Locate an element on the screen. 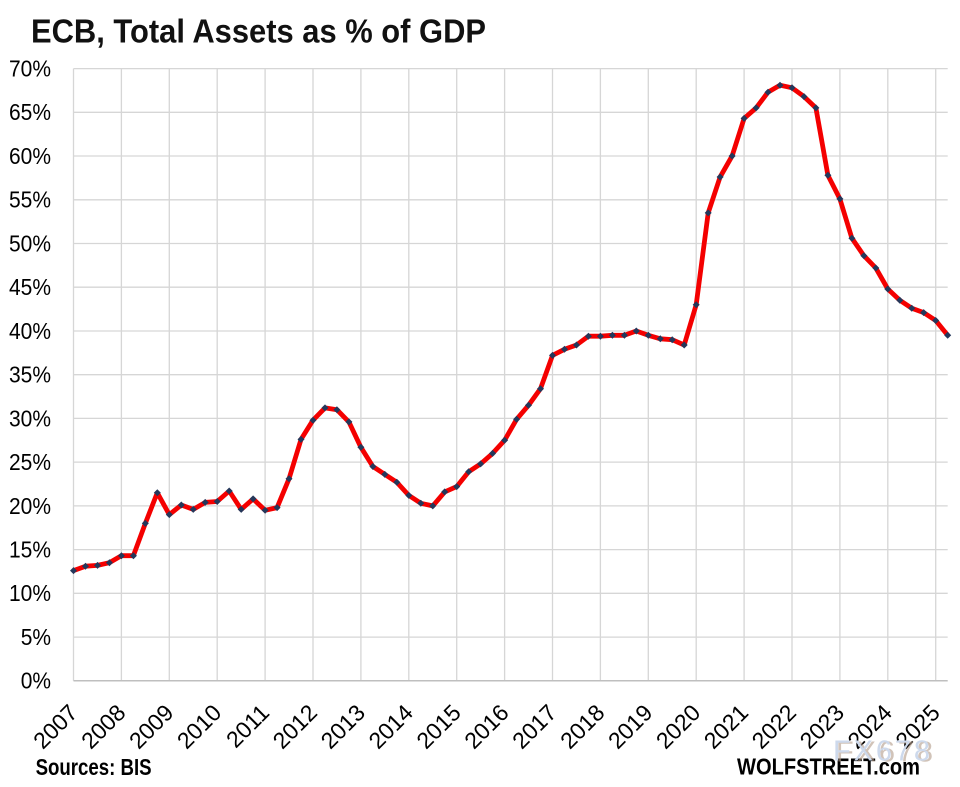  svg-text: 40% is located at coordinates (30, 331).